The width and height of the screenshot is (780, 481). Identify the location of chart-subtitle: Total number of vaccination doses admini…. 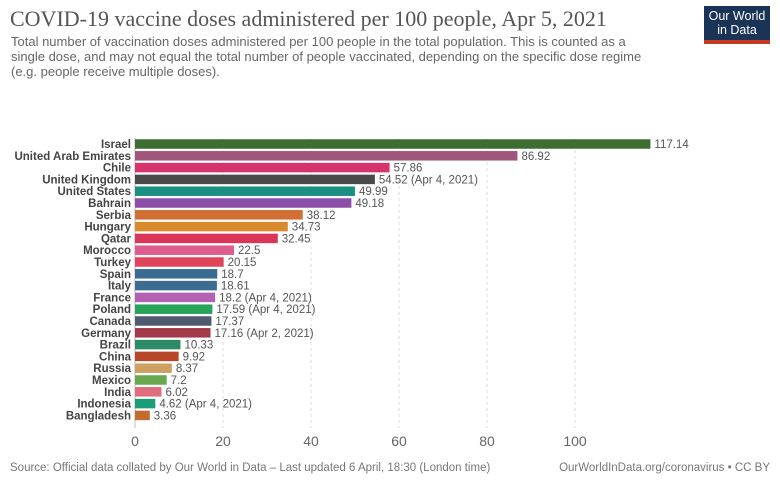
(326, 56).